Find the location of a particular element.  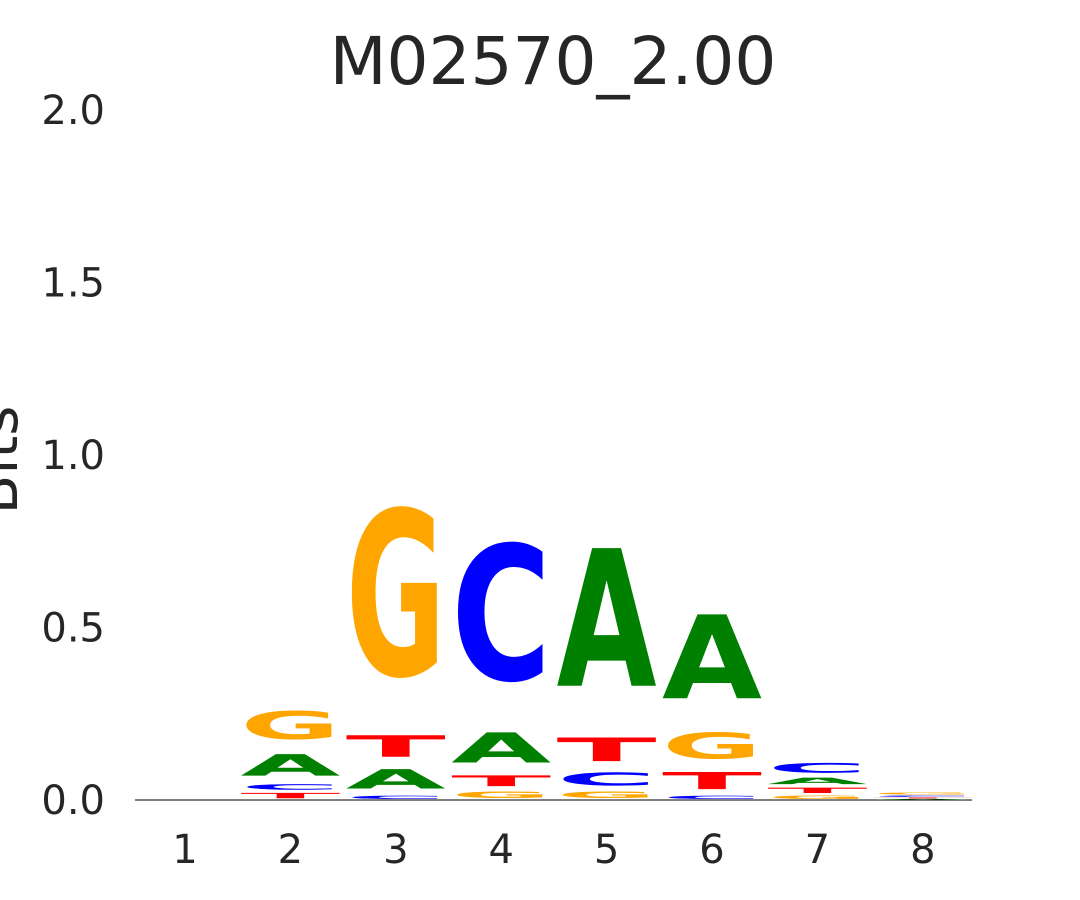

x-tick-label: 6 is located at coordinates (711, 850).